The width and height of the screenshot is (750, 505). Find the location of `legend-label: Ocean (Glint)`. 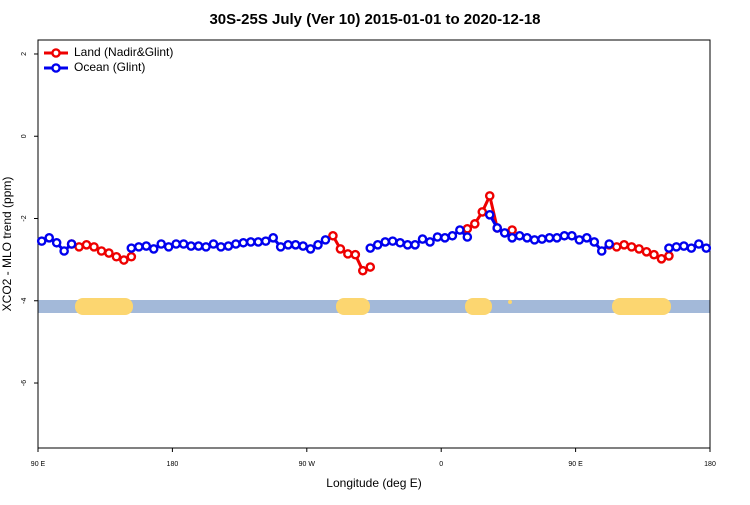

legend-label: Ocean (Glint) is located at coordinates (109, 67).